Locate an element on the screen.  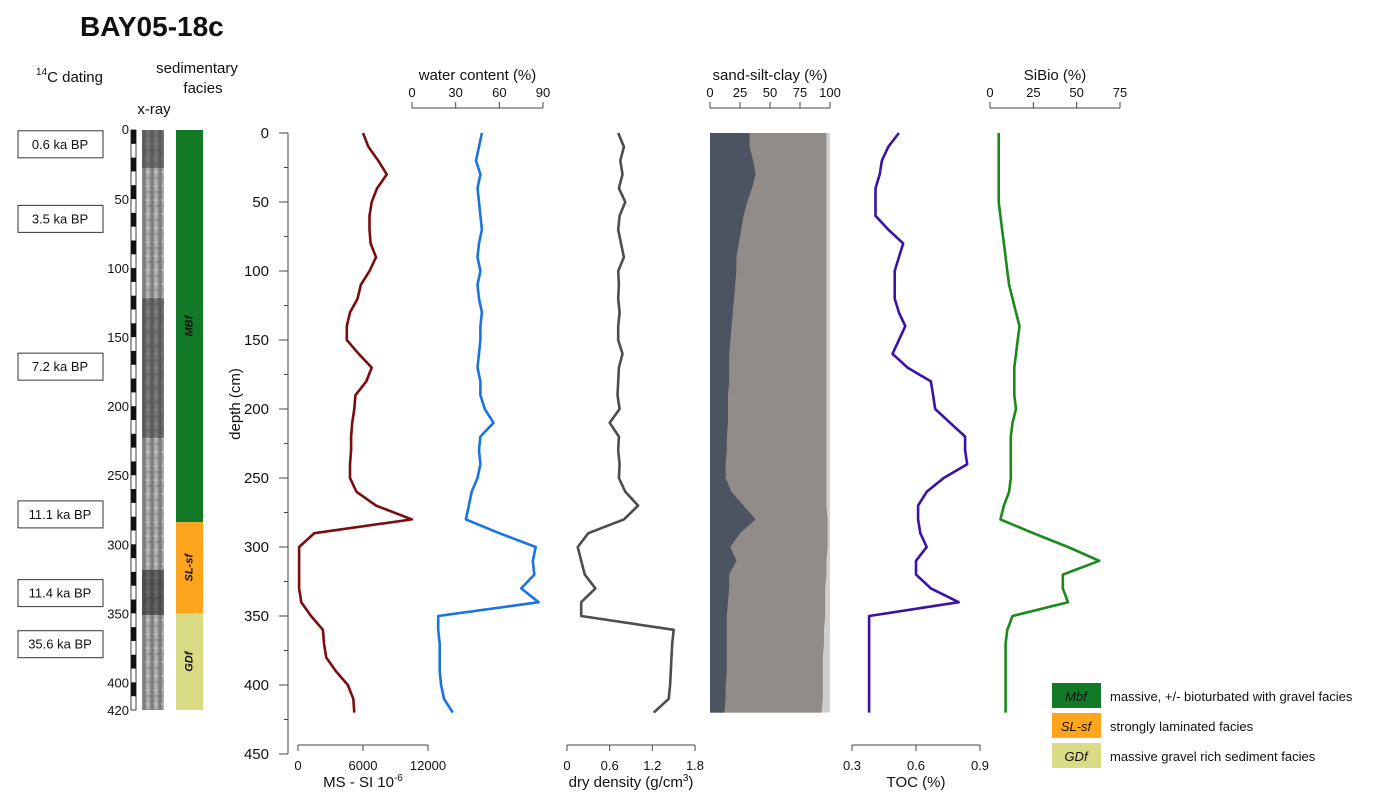
core-depth-tick-label: 420 is located at coordinates (118, 710).